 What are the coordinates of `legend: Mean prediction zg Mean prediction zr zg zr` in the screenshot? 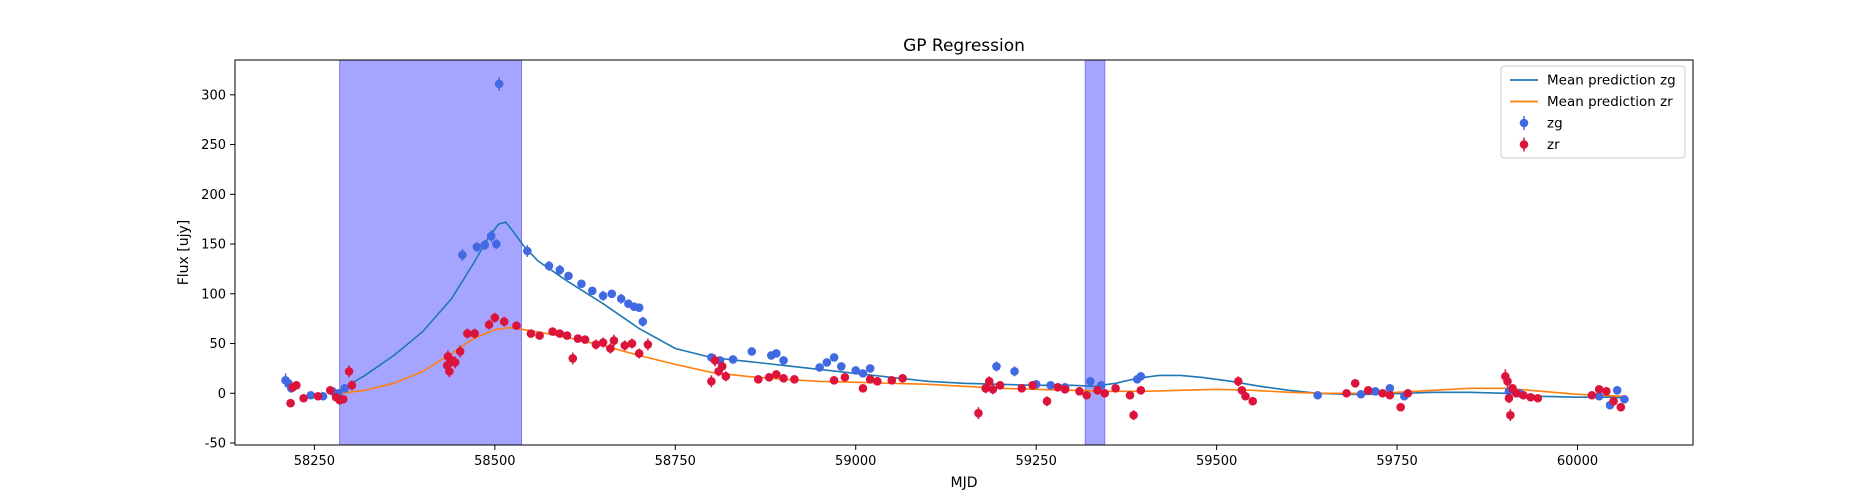 It's located at (1593, 112).